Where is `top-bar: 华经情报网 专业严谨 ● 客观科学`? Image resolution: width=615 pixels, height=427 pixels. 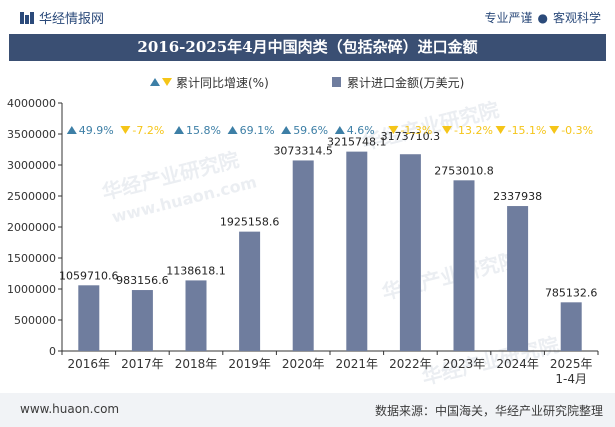
top-bar: 华经情报网 专业严谨 ● 客观科学 is located at coordinates (307, 17).